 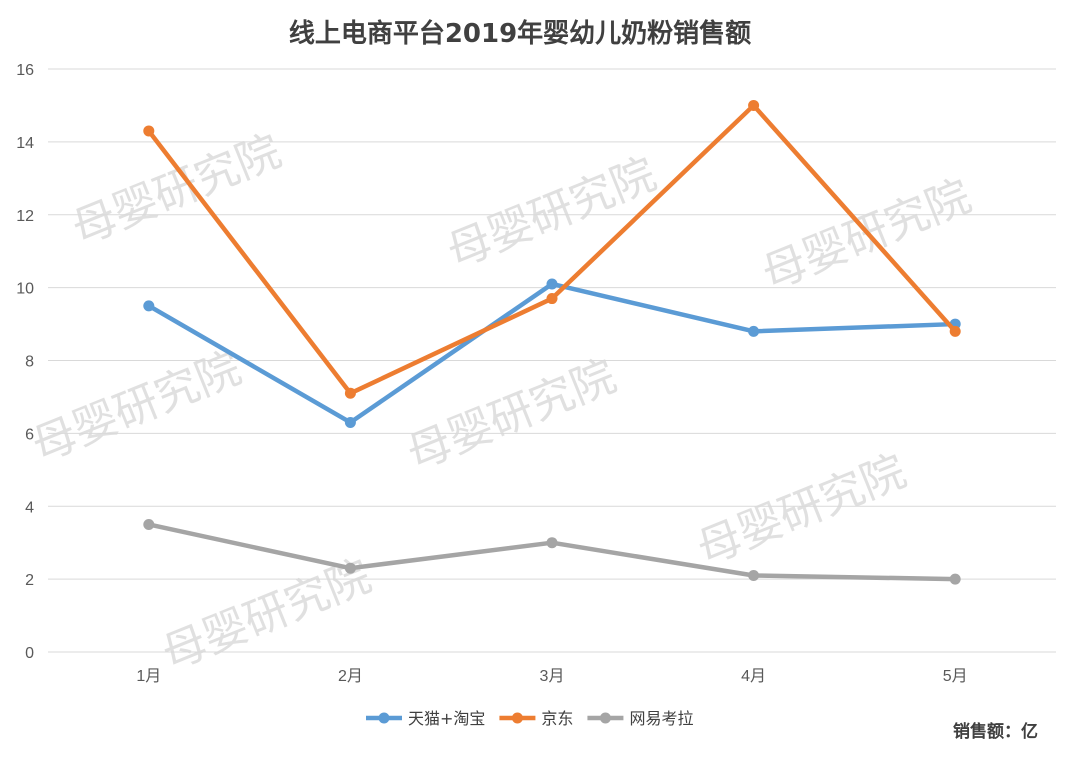 I want to click on y-tick-label: 4, so click(x=29, y=507).